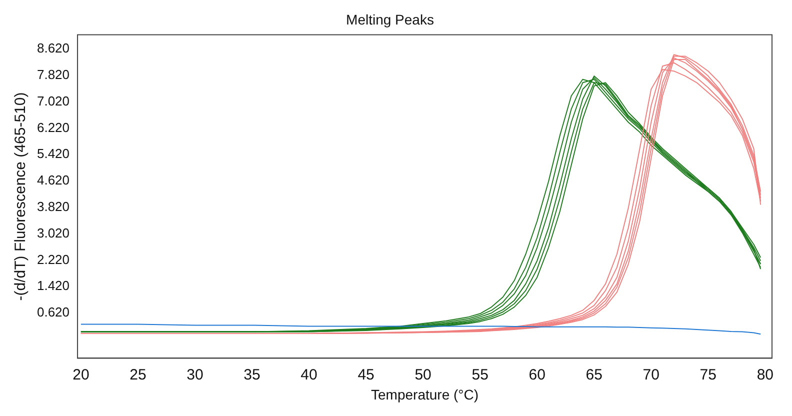 The width and height of the screenshot is (792, 416). Describe the element at coordinates (53, 286) in the screenshot. I see `y-tick-label: 1.420` at that location.